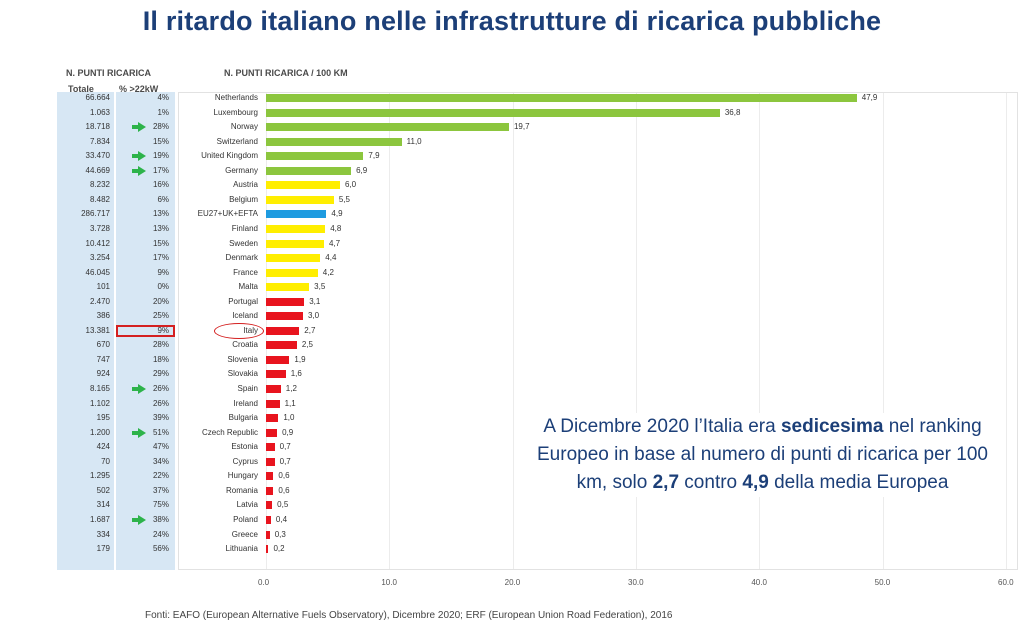 The width and height of the screenshot is (1024, 626). Describe the element at coordinates (291, 388) in the screenshot. I see `value-label: 1,2` at that location.